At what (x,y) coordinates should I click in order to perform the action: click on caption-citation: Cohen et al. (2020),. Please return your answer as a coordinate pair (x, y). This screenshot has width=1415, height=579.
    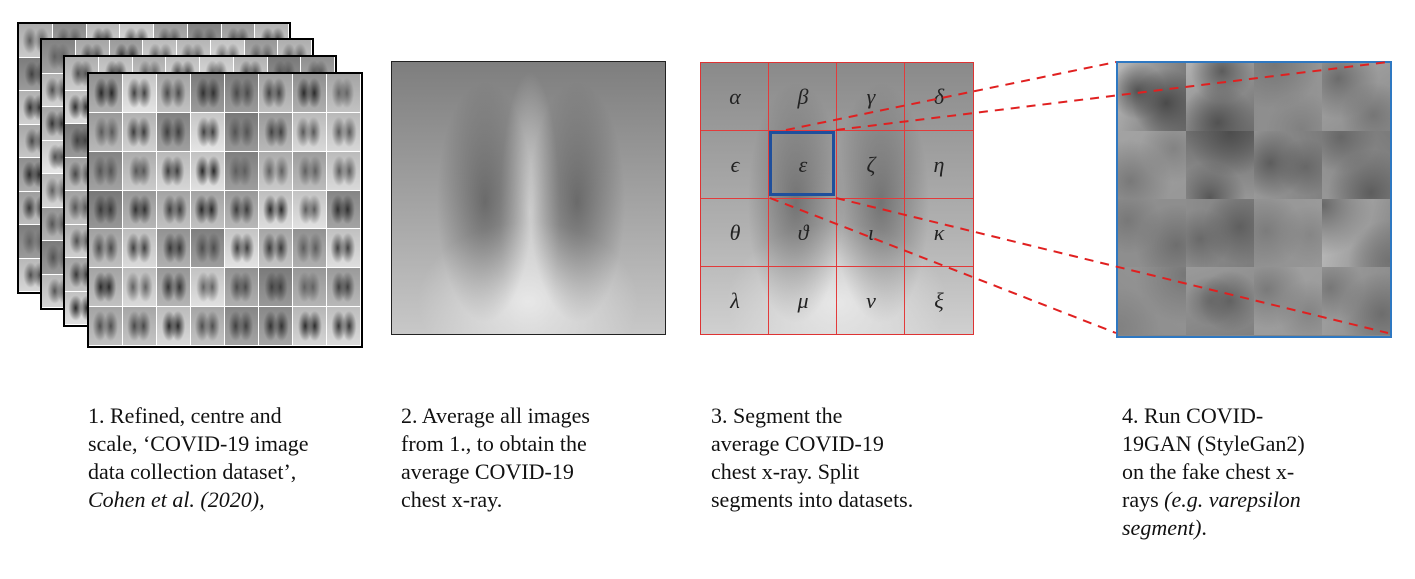
    Looking at the image, I should click on (176, 499).